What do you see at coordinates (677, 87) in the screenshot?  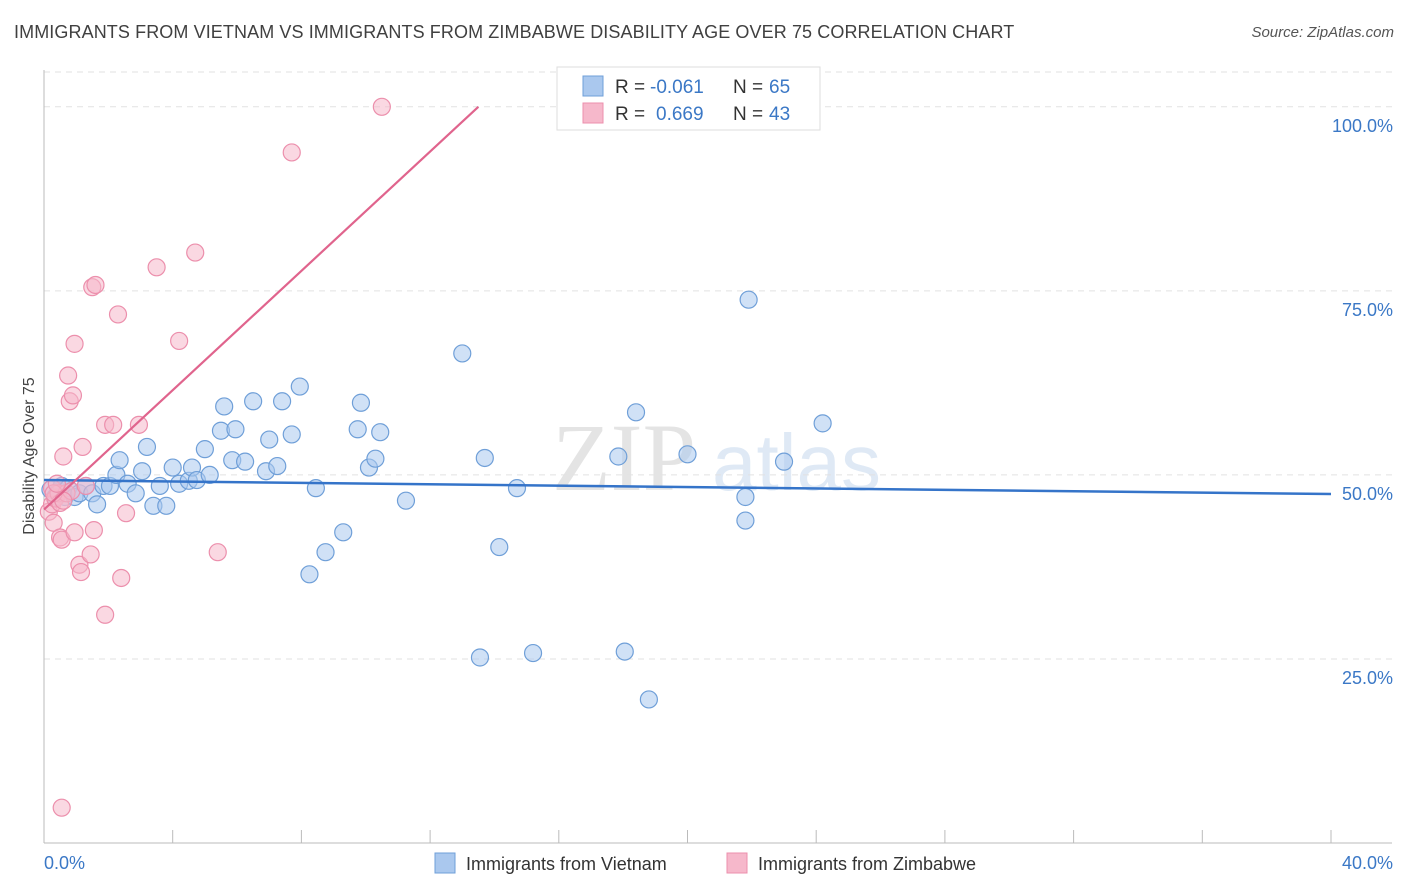 I see `legend-r-value-vietnam: -0.061` at bounding box center [677, 87].